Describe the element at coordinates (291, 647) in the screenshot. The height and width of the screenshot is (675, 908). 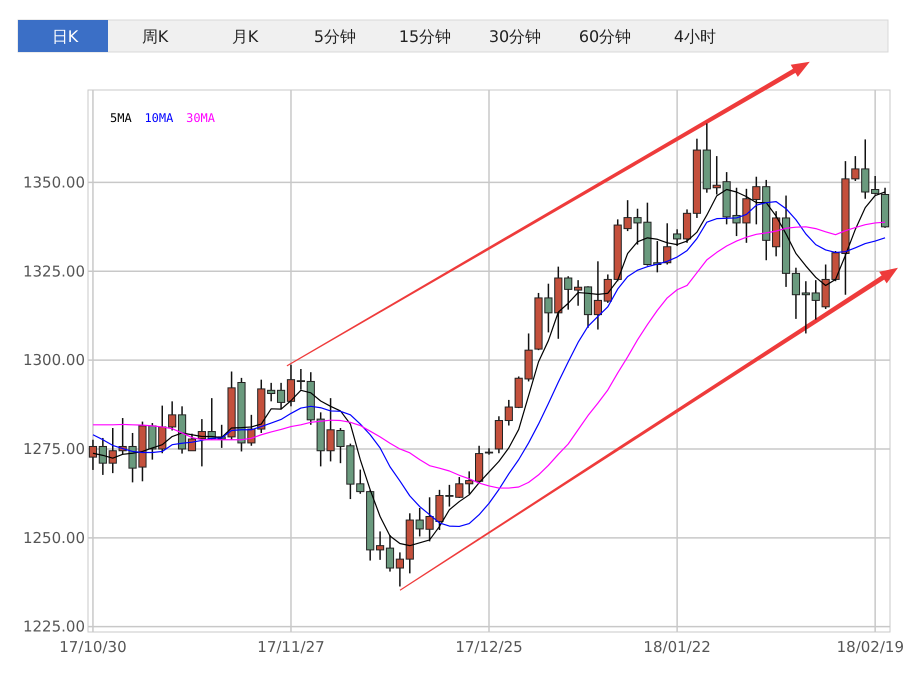
I see `x-tick-label: 17/11/27` at that location.